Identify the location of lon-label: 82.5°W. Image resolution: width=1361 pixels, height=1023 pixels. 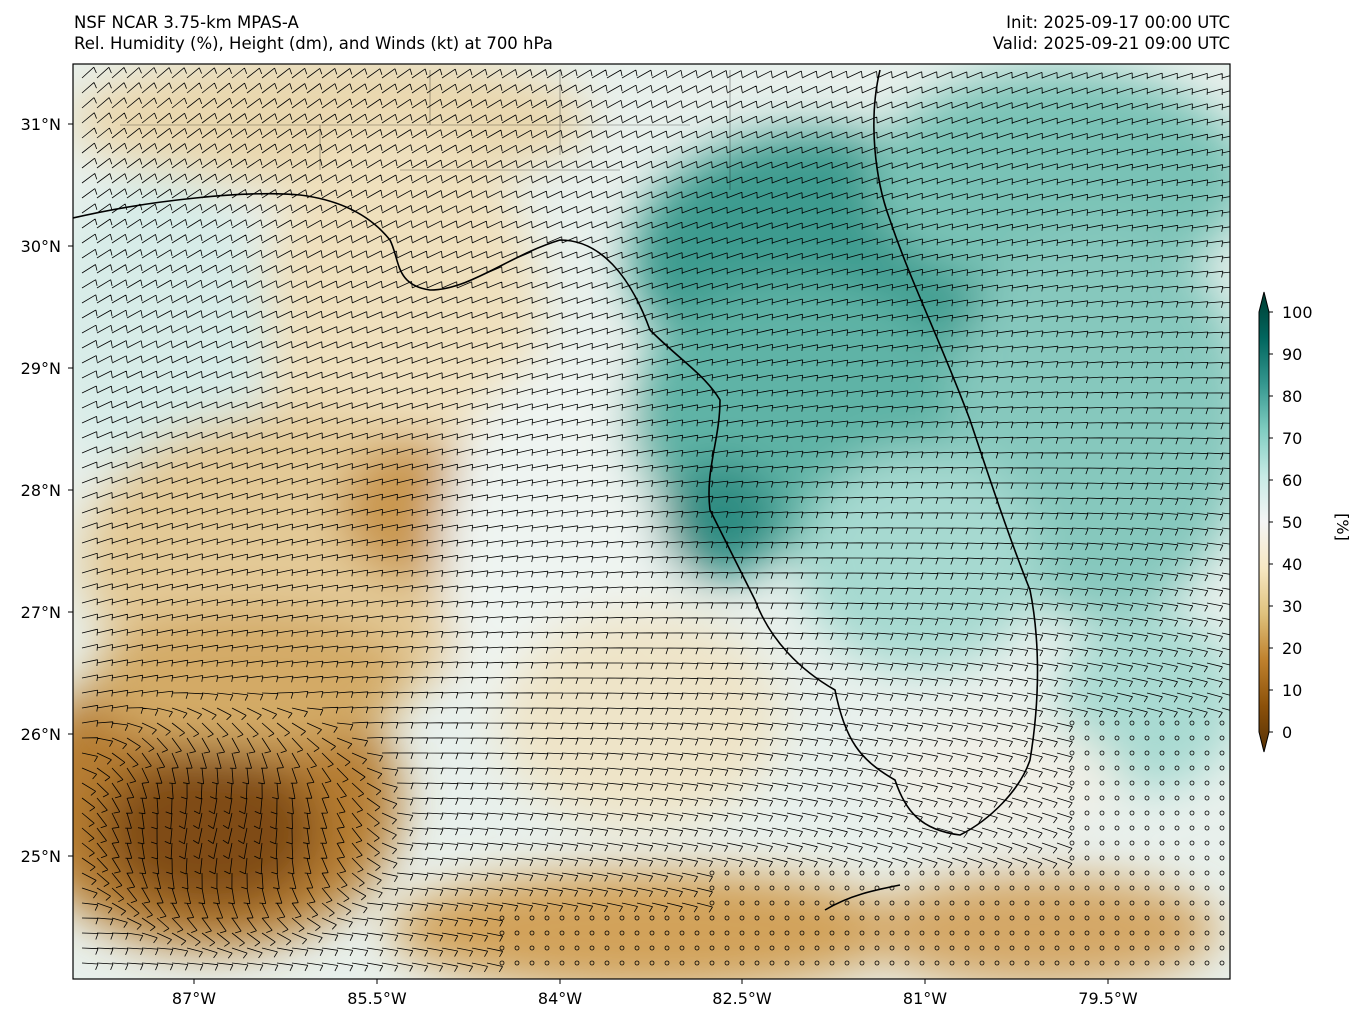
(742, 998).